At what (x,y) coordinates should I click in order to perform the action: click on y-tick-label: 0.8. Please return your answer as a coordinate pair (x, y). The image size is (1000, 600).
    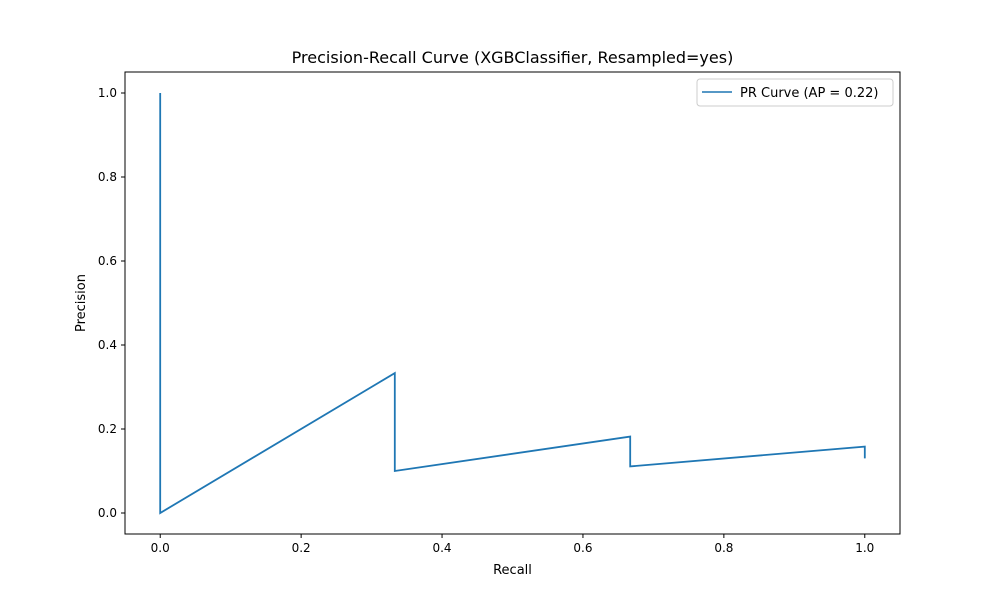
    Looking at the image, I should click on (107, 177).